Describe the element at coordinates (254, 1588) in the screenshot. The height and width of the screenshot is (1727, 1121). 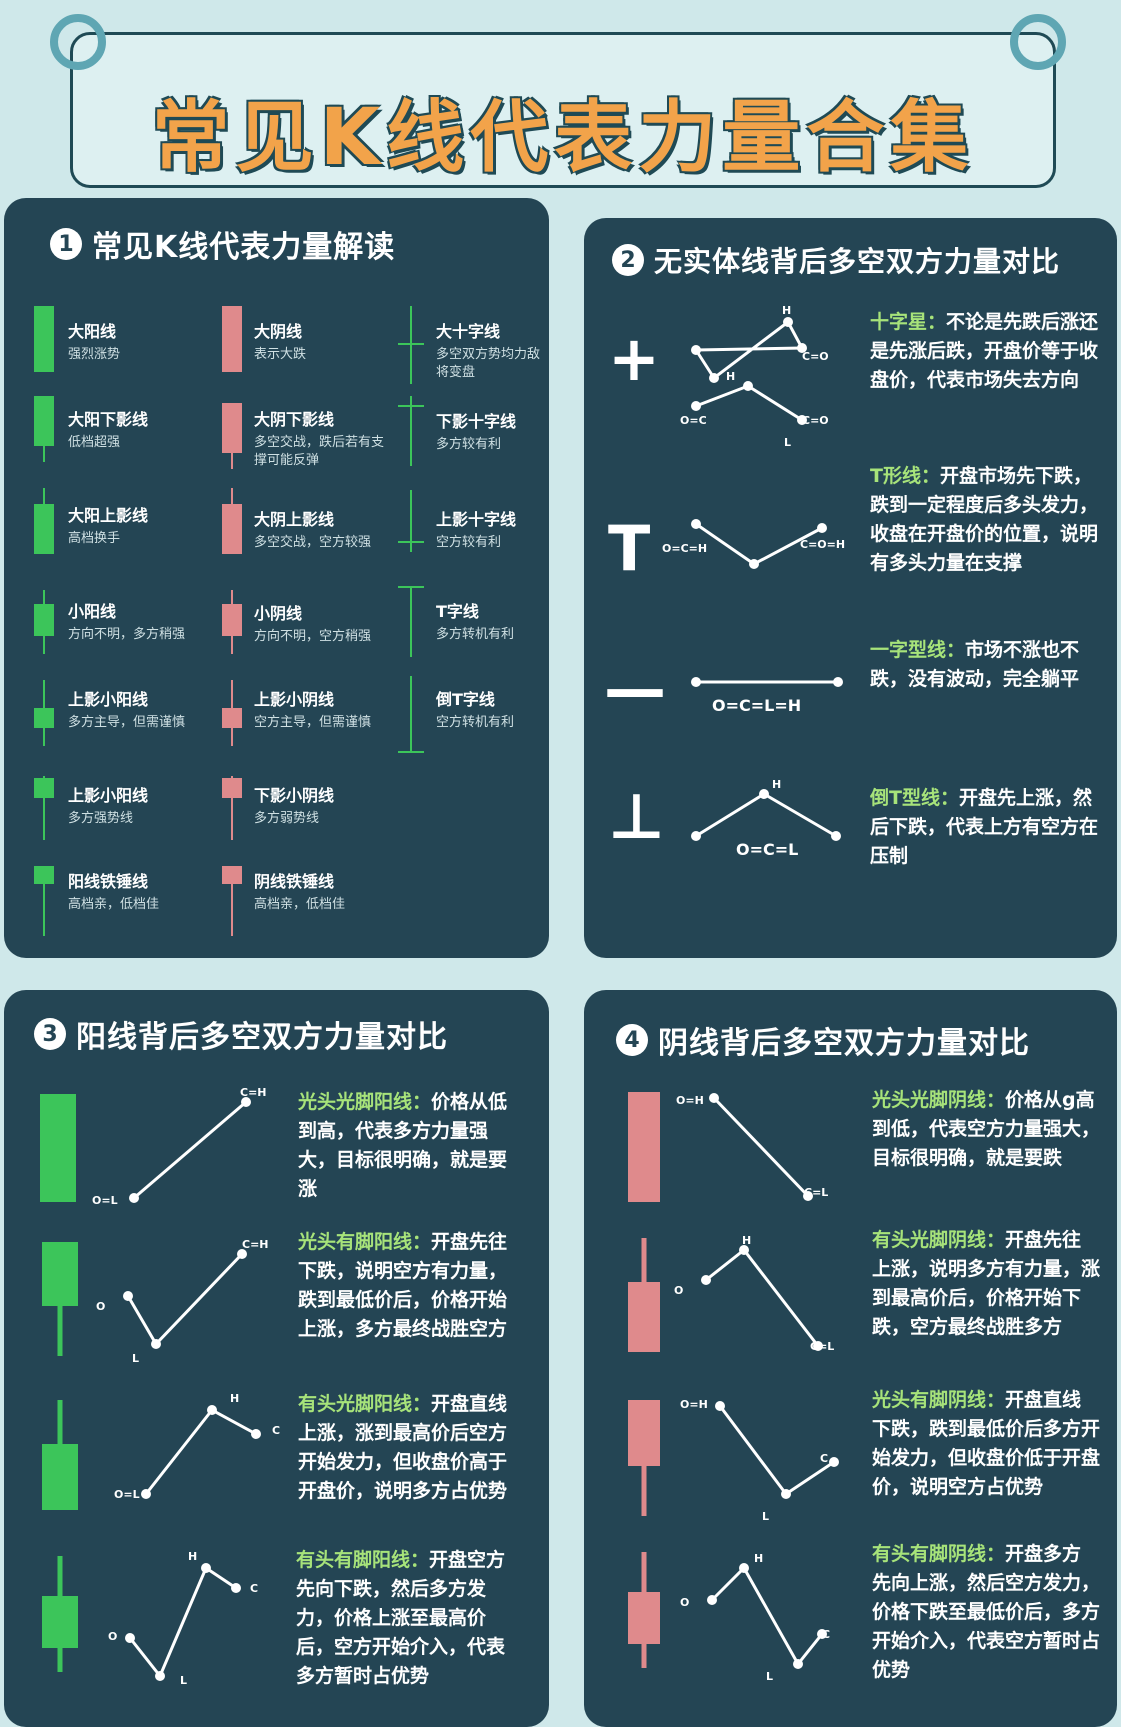
I see `bull4-label-c: C` at that location.